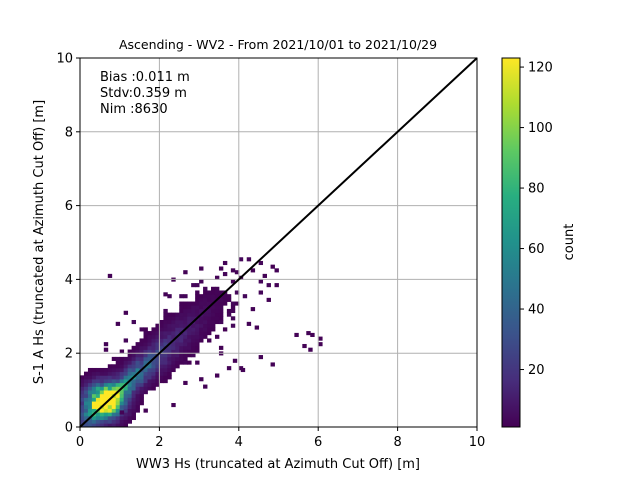 The width and height of the screenshot is (640, 480). Describe the element at coordinates (536, 249) in the screenshot. I see `colorbar-tick-label: 60` at that location.